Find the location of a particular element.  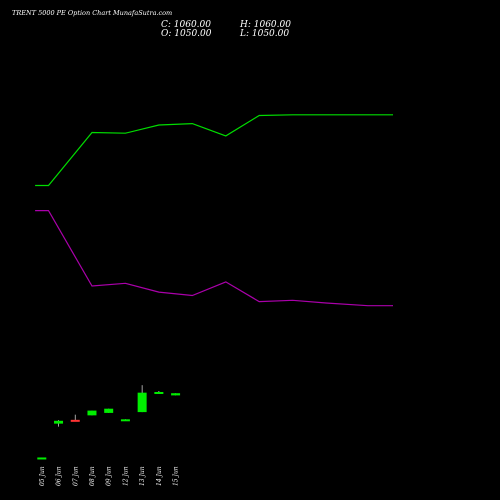

candle-15-jun is located at coordinates (176, 394).